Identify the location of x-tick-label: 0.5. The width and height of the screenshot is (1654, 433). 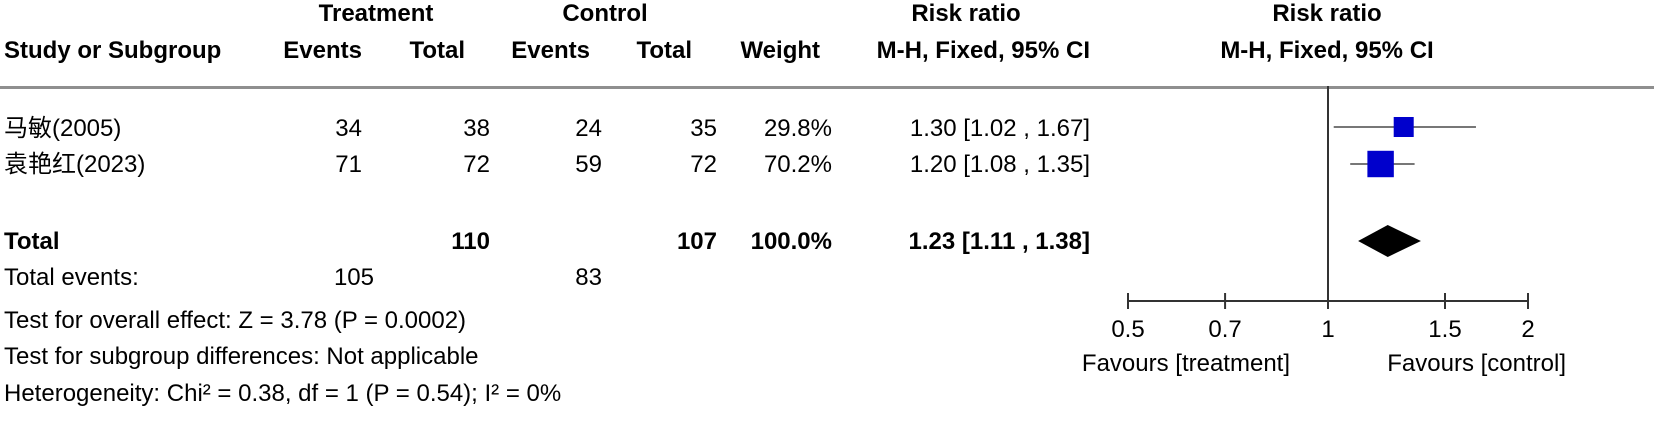
(1127, 329).